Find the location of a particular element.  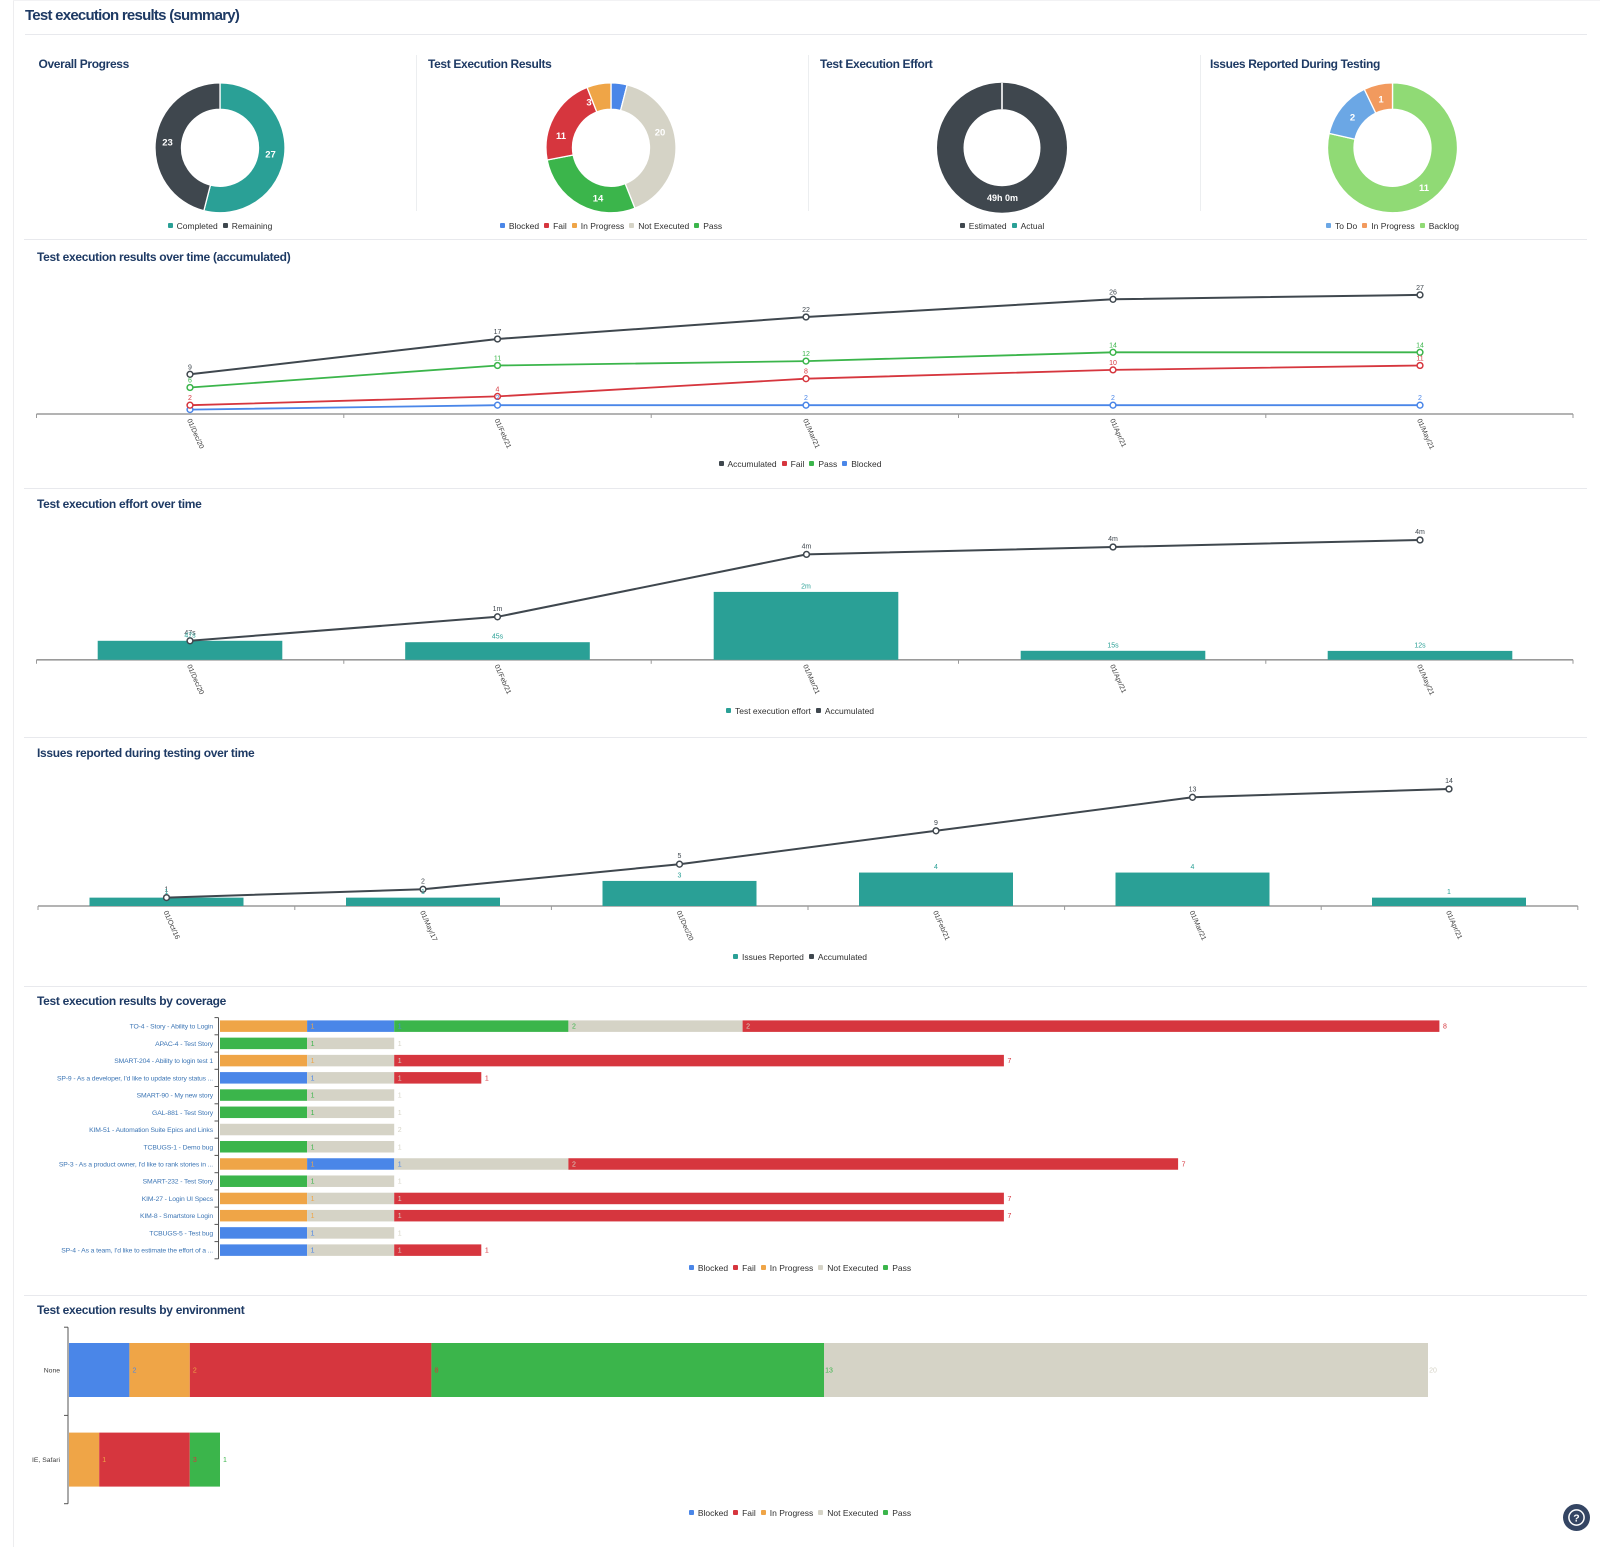

svg-text: 2m is located at coordinates (806, 586).